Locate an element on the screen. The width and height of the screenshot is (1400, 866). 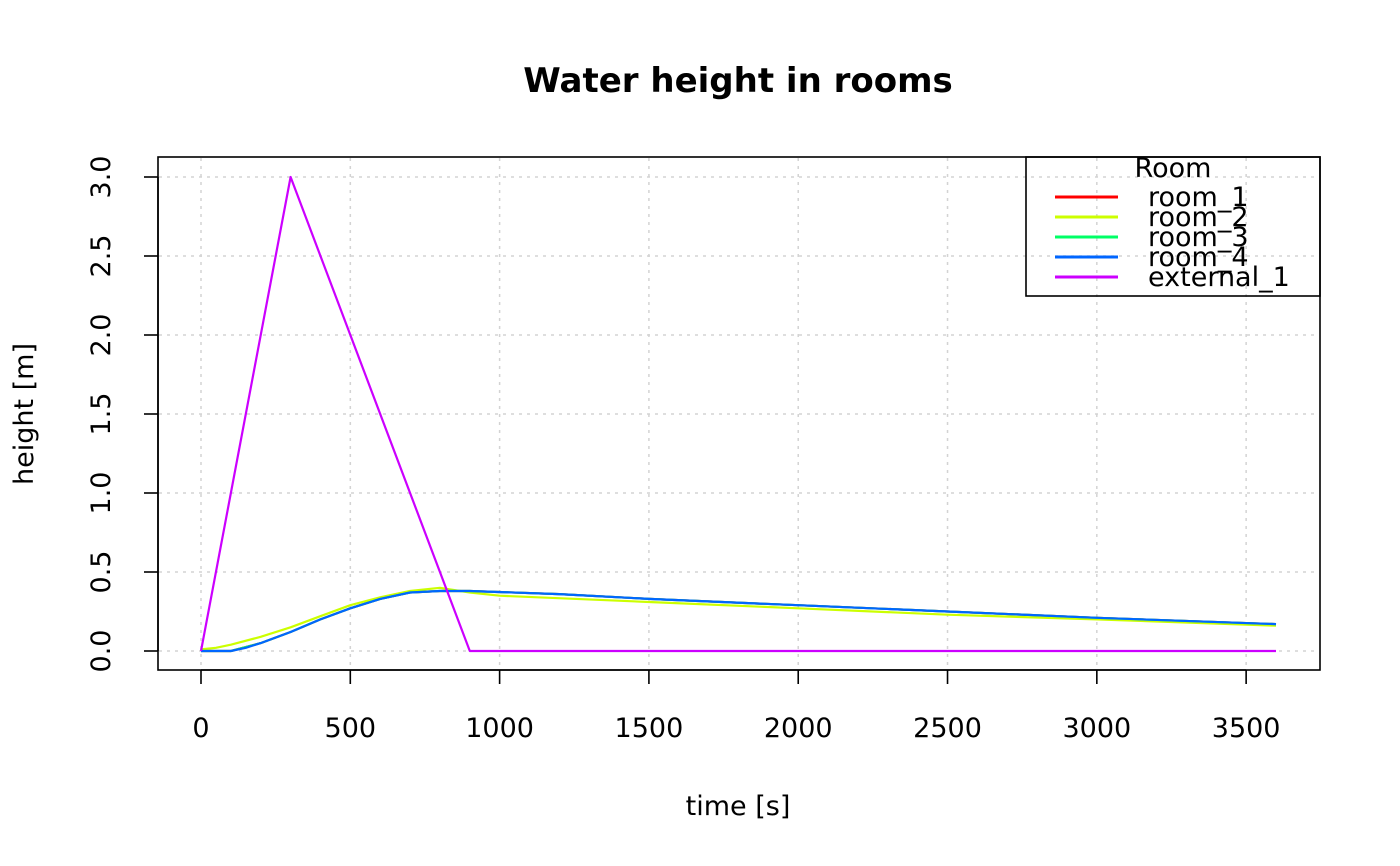
y-axis: 0.0 0.5 1.0 1.5 2.0 2.5 3.0 is located at coordinates (122, 414).